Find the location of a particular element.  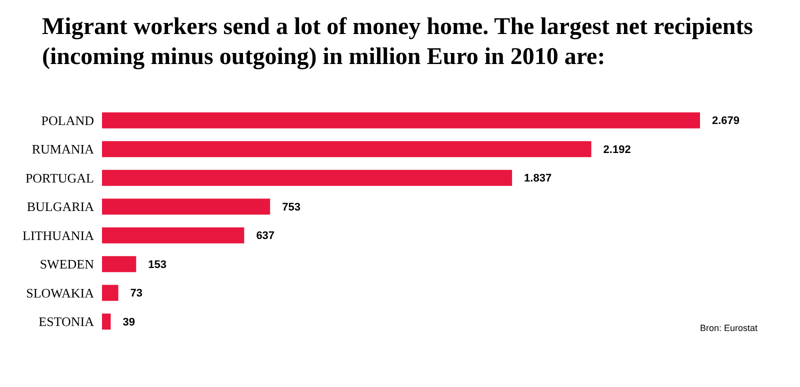

y-tick-label: POLAND is located at coordinates (67, 120).